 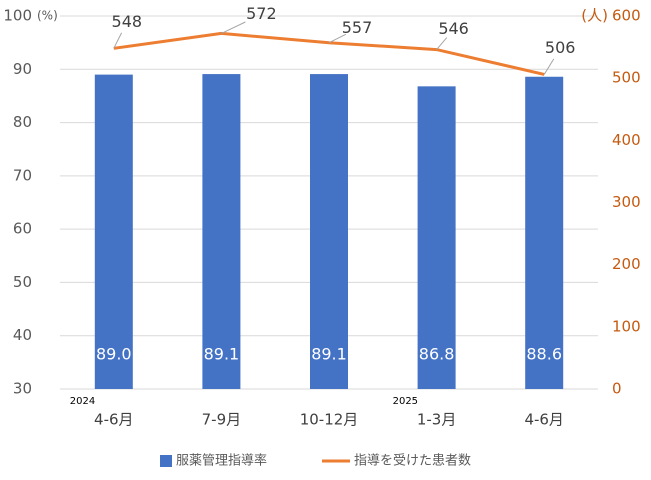 What do you see at coordinates (329, 53) in the screenshot?
I see `line` at bounding box center [329, 53].